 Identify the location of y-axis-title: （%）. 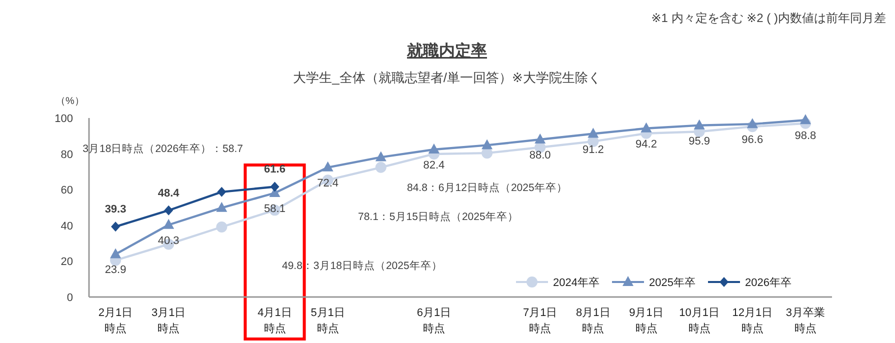
(70, 101).